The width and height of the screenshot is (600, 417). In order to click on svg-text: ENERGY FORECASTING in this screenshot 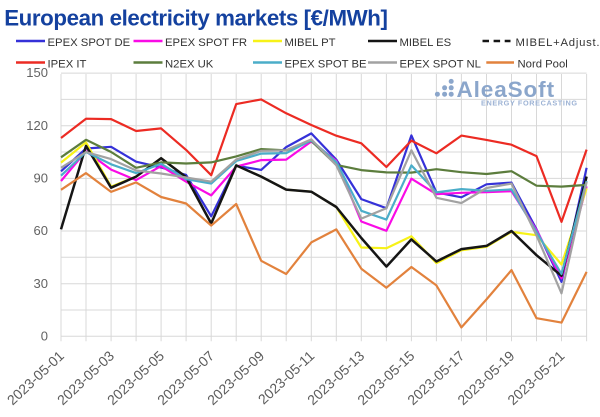, I will do `click(529, 103)`.